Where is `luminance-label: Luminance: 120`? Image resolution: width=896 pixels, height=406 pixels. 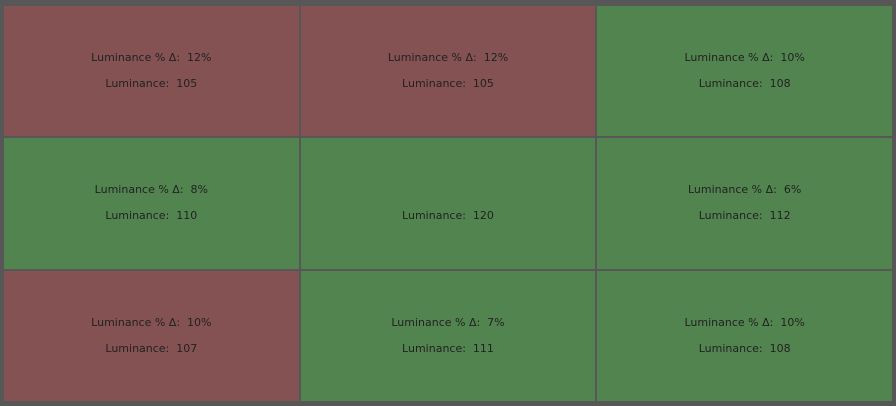
luminance-label: Luminance: 120 is located at coordinates (448, 216).